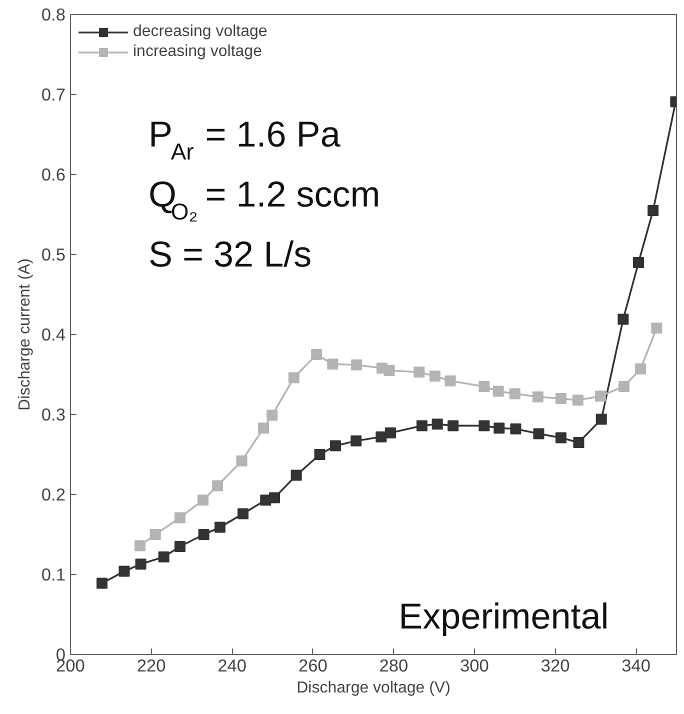 This screenshot has height=714, width=684. I want to click on legend-label: decreasing voltage, so click(200, 32).